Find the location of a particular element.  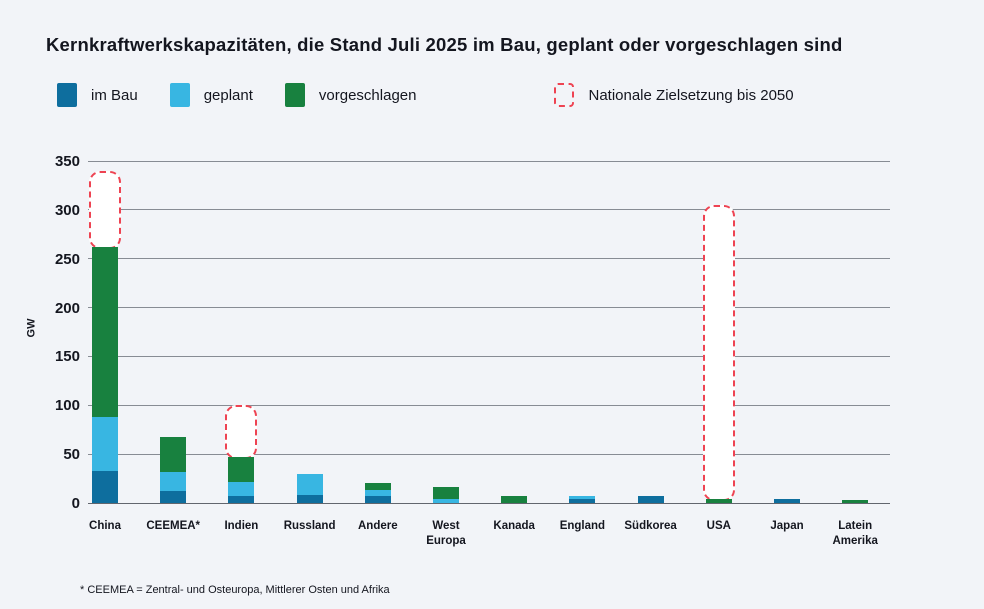

bar-segment-im-bau-england is located at coordinates (582, 501).